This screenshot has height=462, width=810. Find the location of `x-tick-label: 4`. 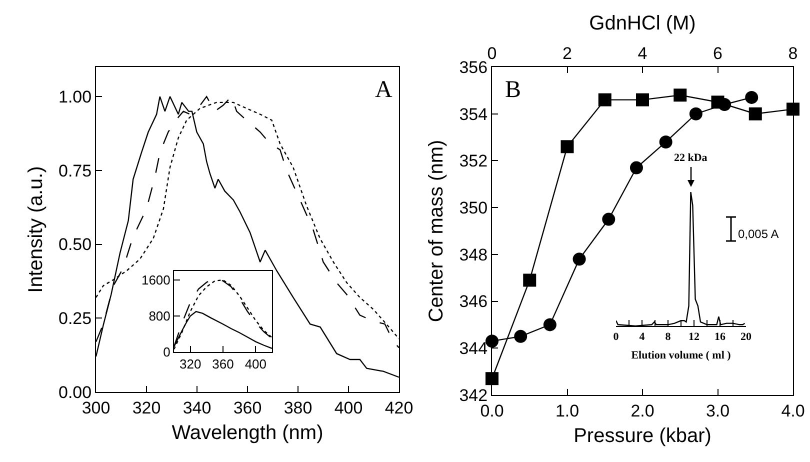

x-tick-label: 4 is located at coordinates (642, 337).